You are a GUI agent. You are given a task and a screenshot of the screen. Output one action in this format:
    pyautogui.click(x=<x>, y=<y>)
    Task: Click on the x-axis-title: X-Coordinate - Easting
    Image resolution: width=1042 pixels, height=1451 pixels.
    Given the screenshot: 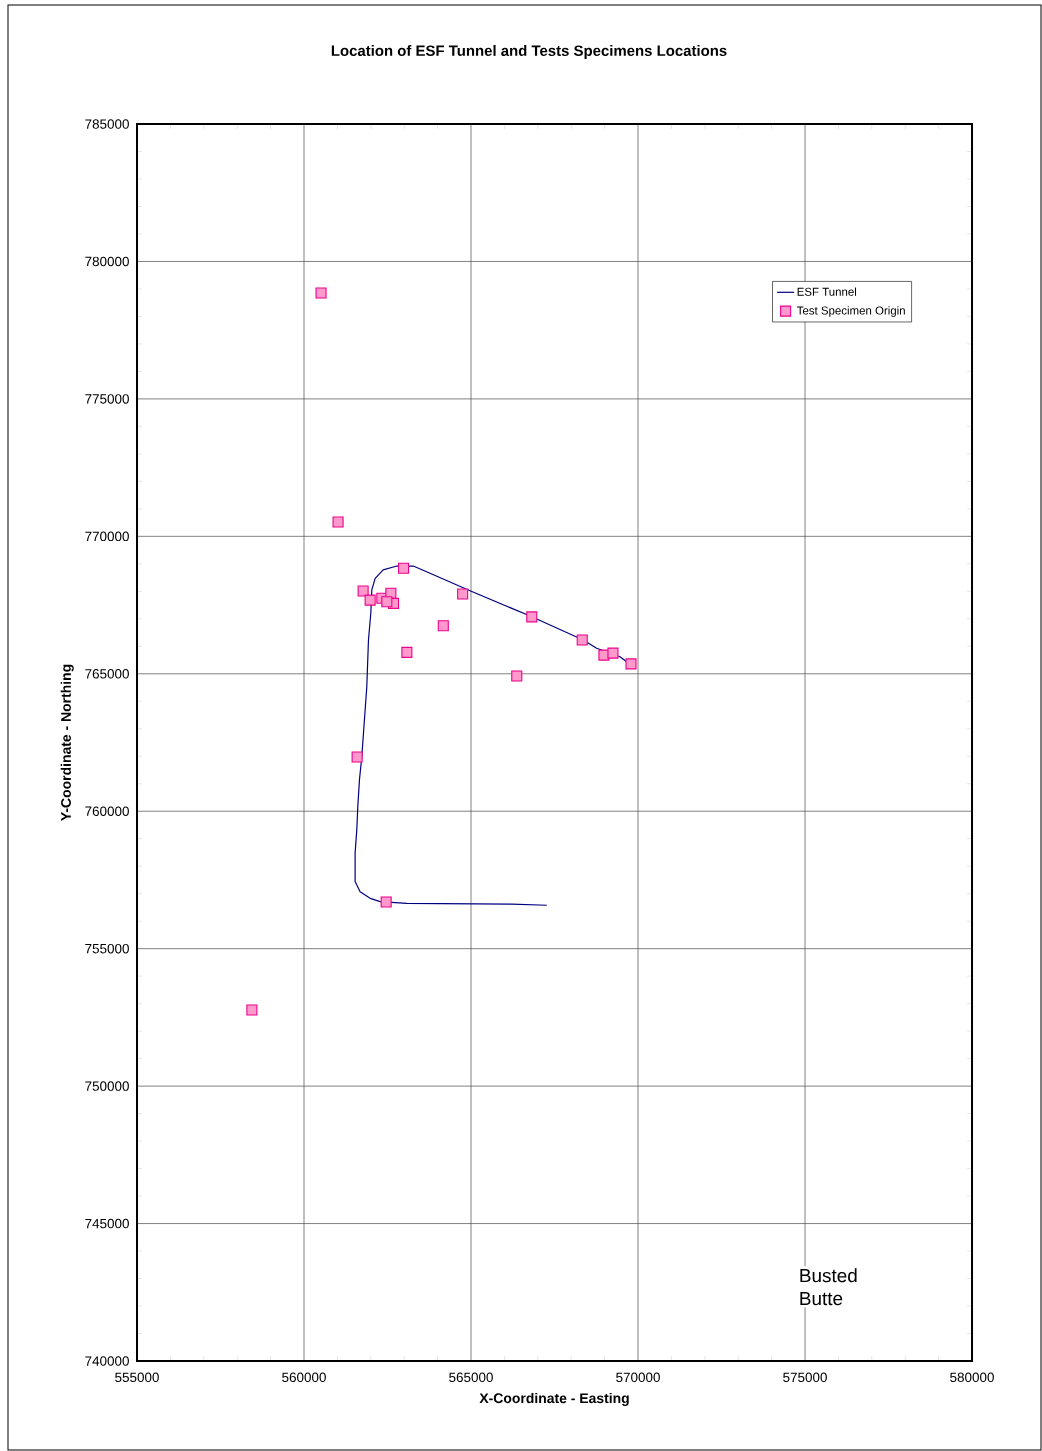 What is the action you would take?
    pyautogui.click(x=554, y=1399)
    